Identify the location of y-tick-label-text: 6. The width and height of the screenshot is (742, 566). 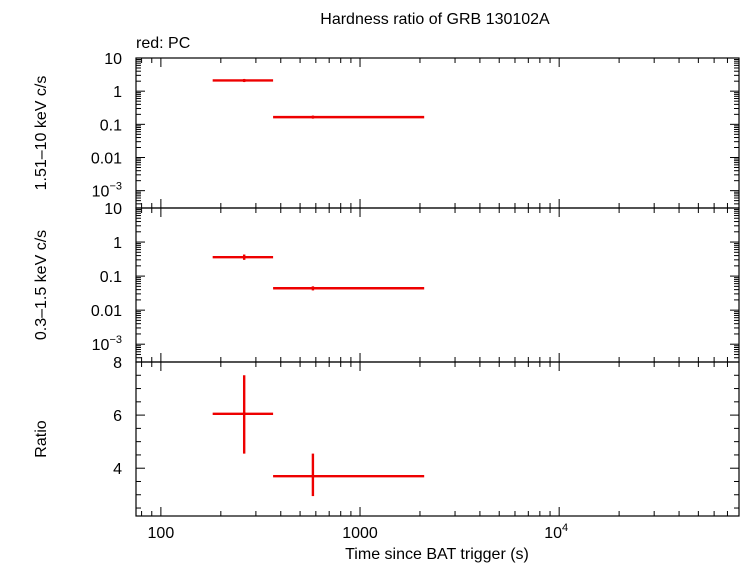
(117, 416).